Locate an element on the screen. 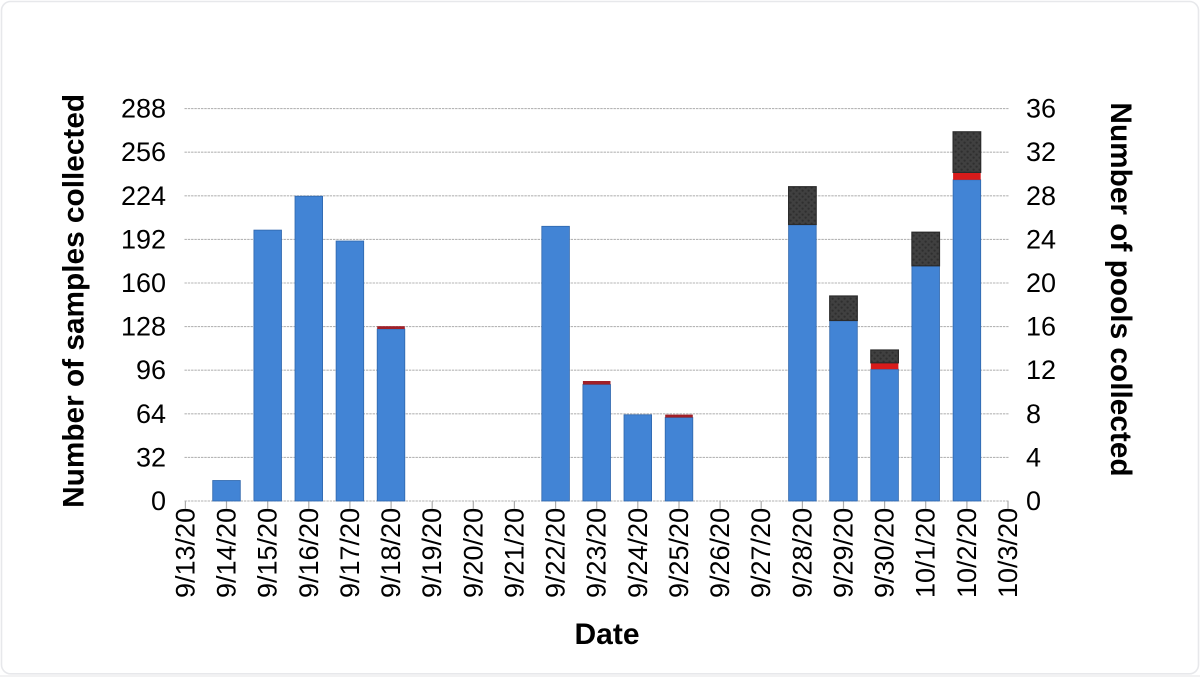 The height and width of the screenshot is (682, 1200). svg-text: 9/30/20 is located at coordinates (885, 553).